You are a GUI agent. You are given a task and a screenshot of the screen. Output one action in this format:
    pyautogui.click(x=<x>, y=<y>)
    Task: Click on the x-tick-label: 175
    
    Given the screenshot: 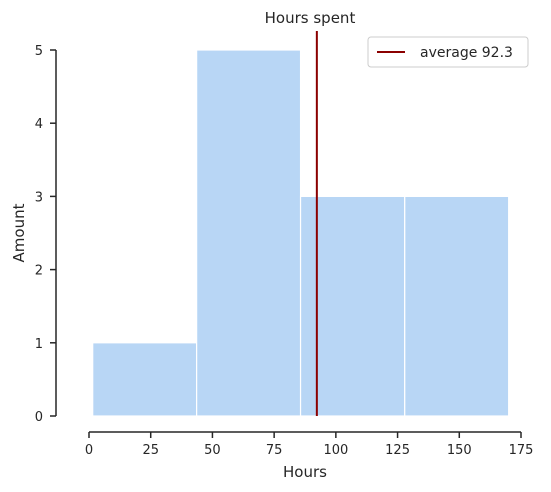 What is the action you would take?
    pyautogui.click(x=521, y=450)
    